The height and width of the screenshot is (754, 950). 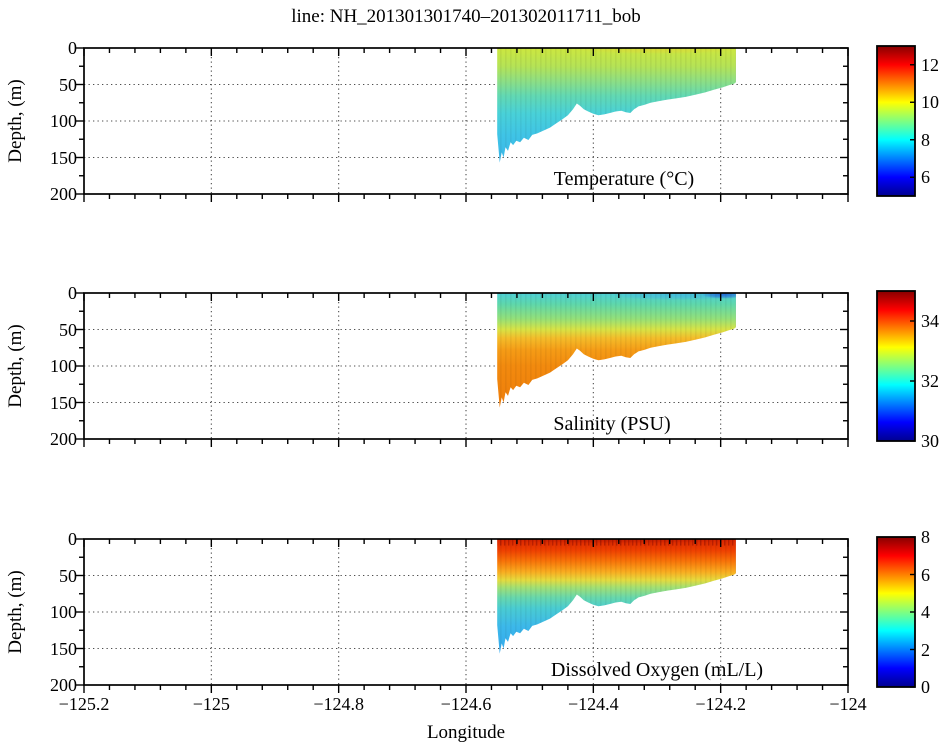 What do you see at coordinates (466, 732) in the screenshot?
I see `x-axis-label: Longitude` at bounding box center [466, 732].